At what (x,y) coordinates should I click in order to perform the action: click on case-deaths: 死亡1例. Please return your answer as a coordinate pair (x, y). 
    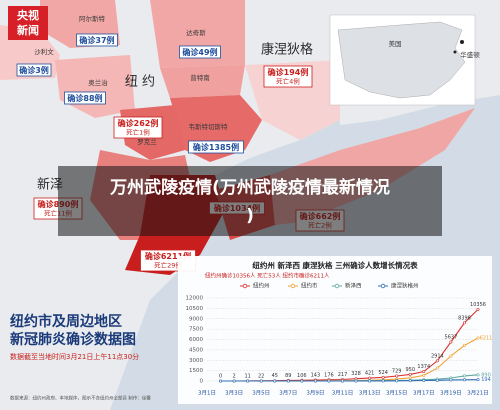
    Looking at the image, I should click on (138, 132).